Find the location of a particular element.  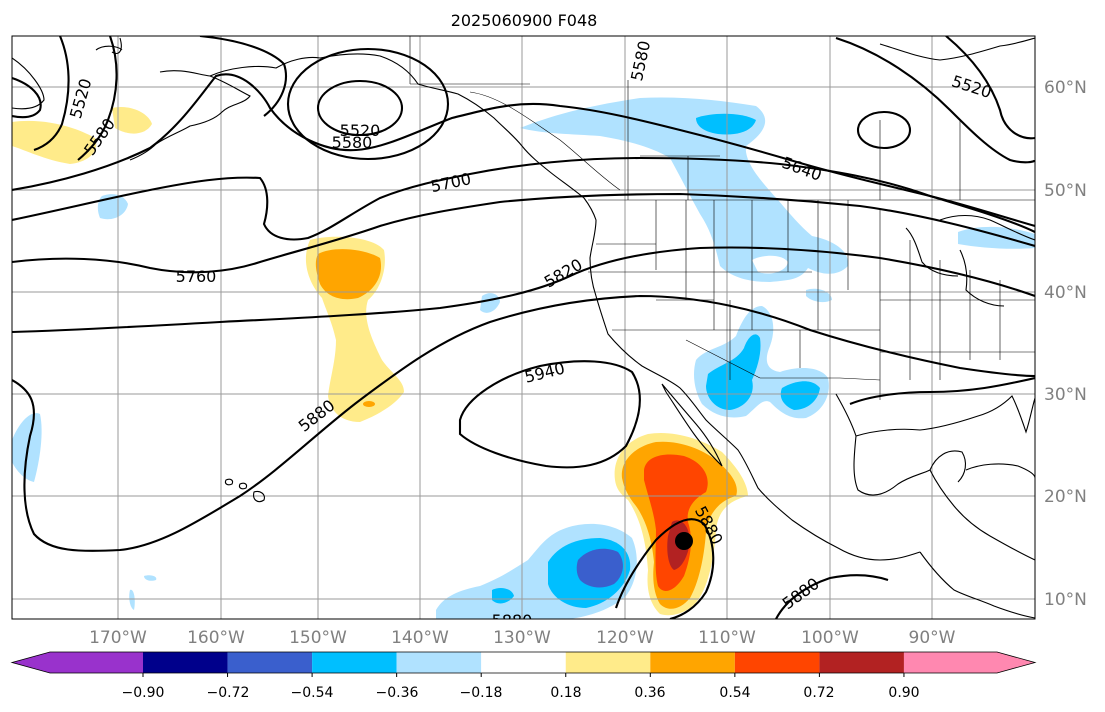

colorbar-tick-label: −0.36 is located at coordinates (397, 693).